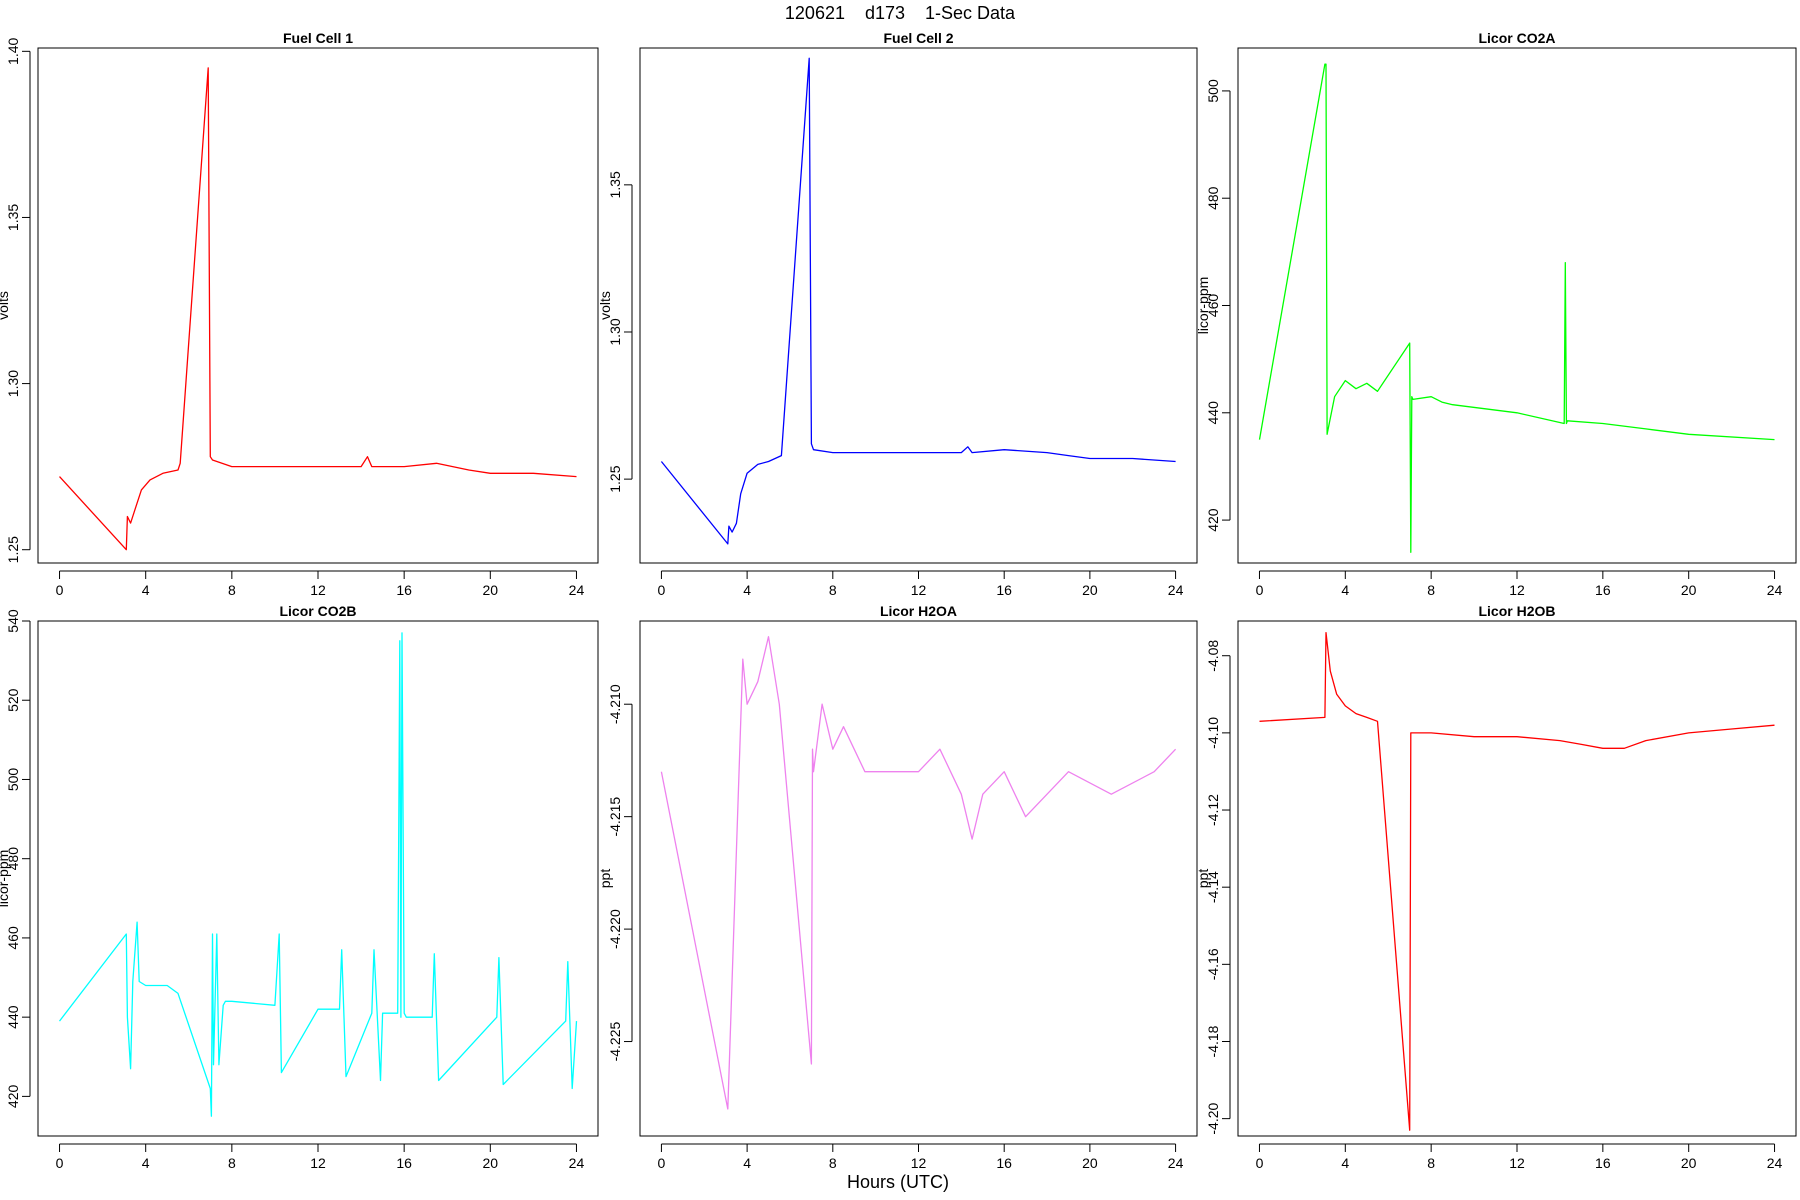  Describe the element at coordinates (1213, 656) in the screenshot. I see `y-tick-label: -4.08` at that location.